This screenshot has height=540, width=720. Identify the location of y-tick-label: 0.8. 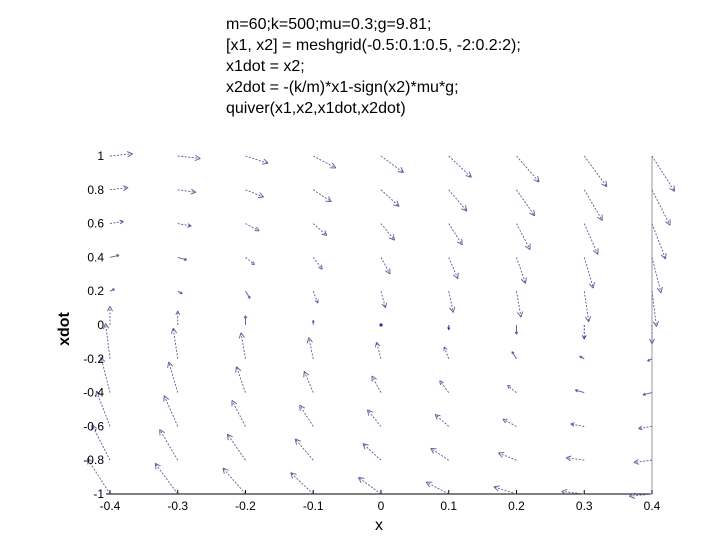
(95, 190).